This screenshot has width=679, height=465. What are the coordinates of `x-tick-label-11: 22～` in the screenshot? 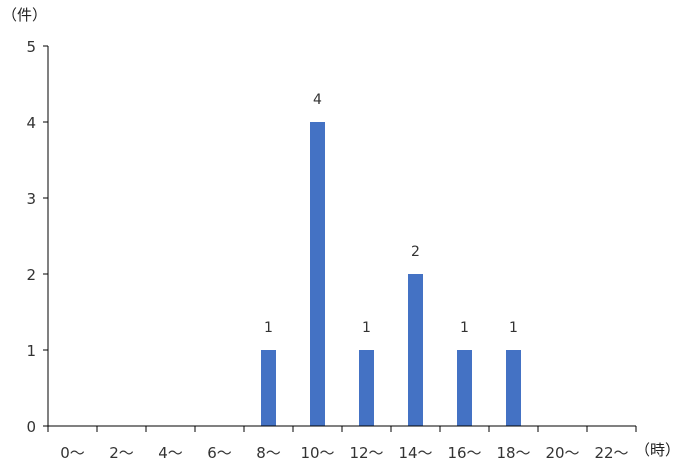 It's located at (611, 453).